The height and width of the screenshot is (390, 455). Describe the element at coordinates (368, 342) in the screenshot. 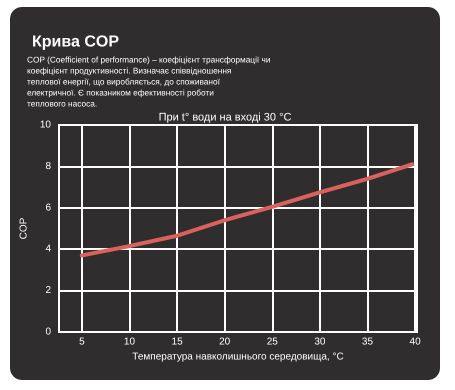

I see `x-tick-label: 35` at that location.